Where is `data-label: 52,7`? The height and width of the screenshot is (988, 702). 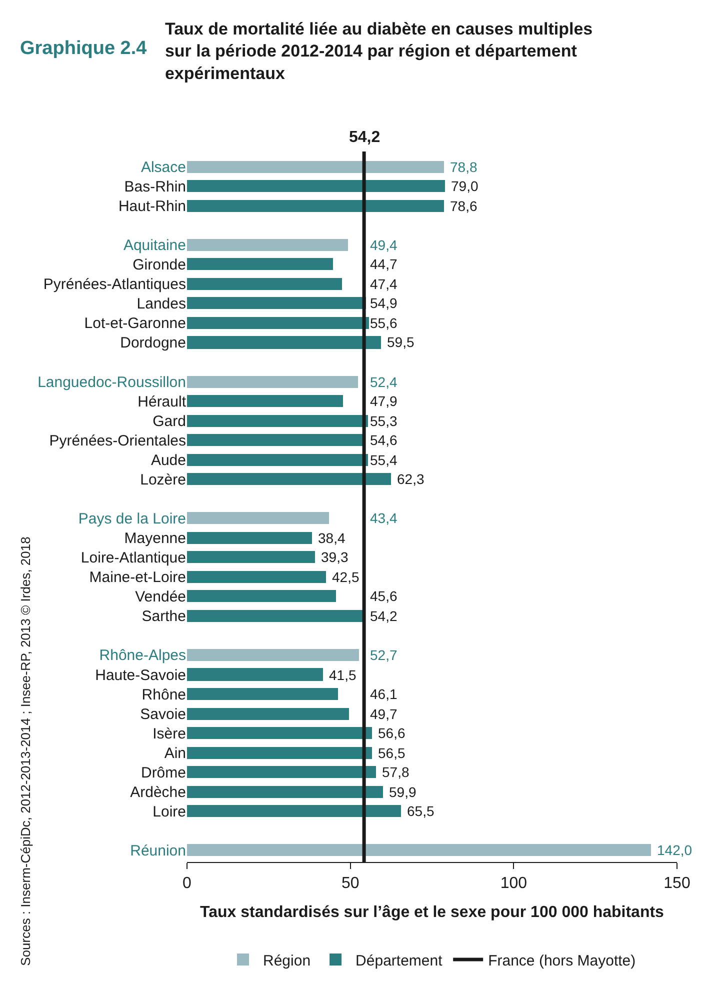 data-label: 52,7 is located at coordinates (384, 655).